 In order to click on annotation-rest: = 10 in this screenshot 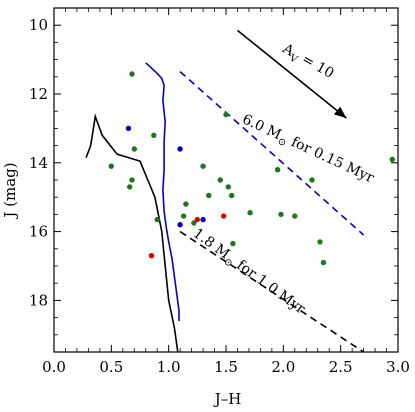, I will do `click(315, 65)`.